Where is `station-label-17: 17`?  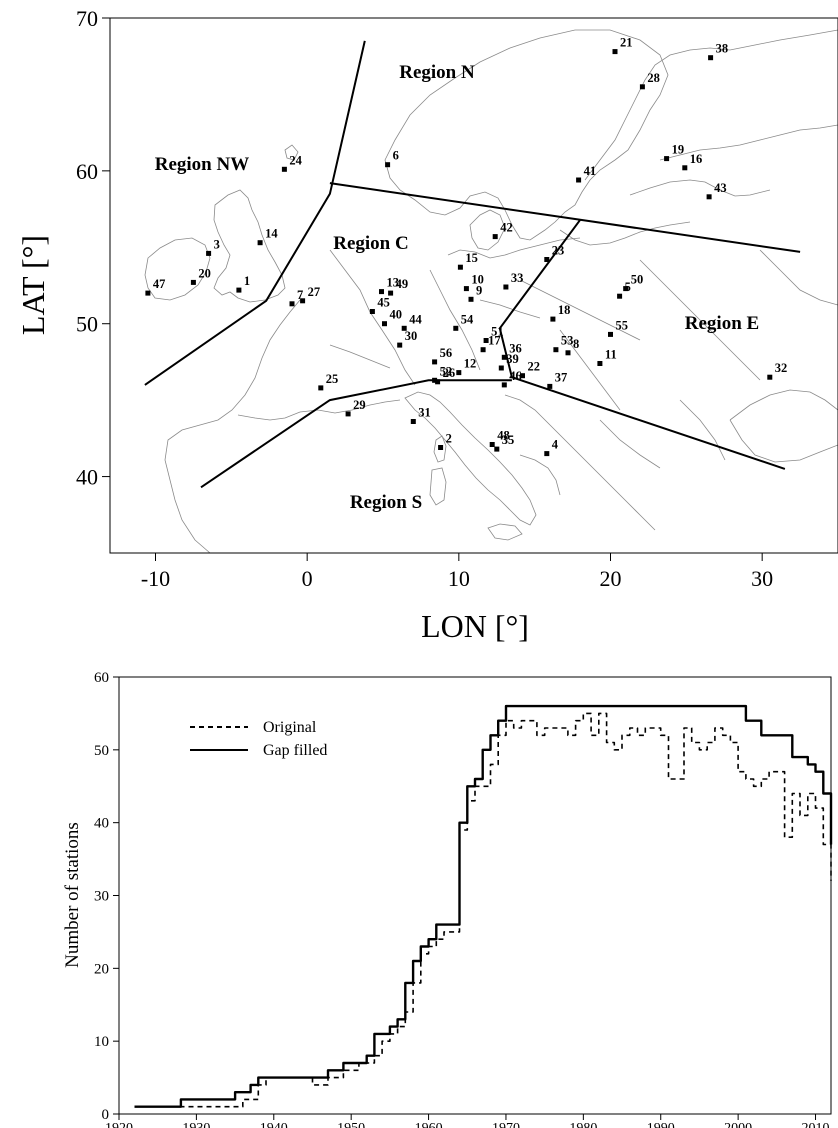
station-label-17: 17 is located at coordinates (494, 341).